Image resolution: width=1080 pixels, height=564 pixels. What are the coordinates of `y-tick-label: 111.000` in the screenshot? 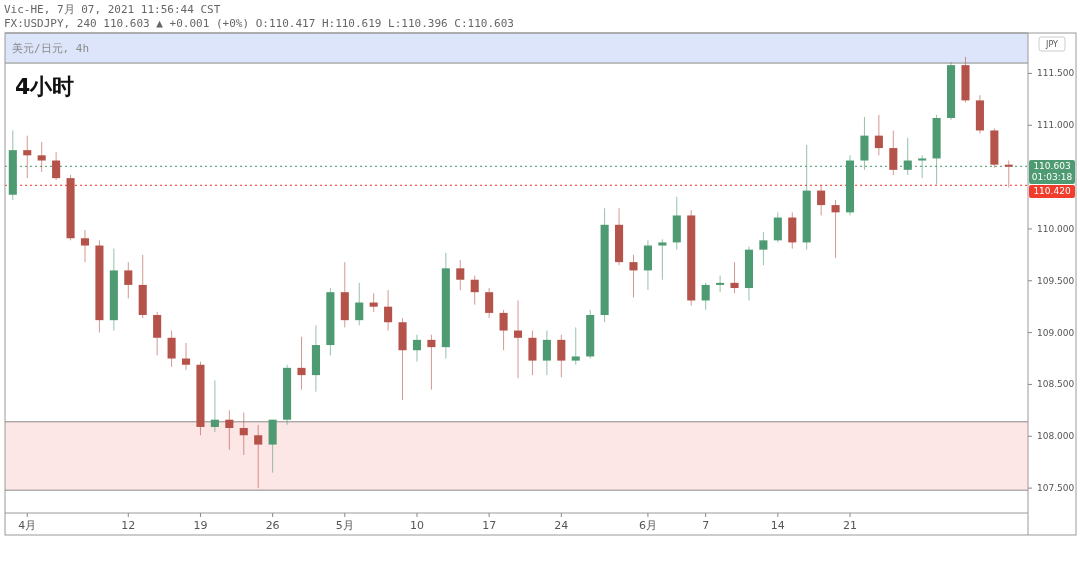 It's located at (1056, 125).